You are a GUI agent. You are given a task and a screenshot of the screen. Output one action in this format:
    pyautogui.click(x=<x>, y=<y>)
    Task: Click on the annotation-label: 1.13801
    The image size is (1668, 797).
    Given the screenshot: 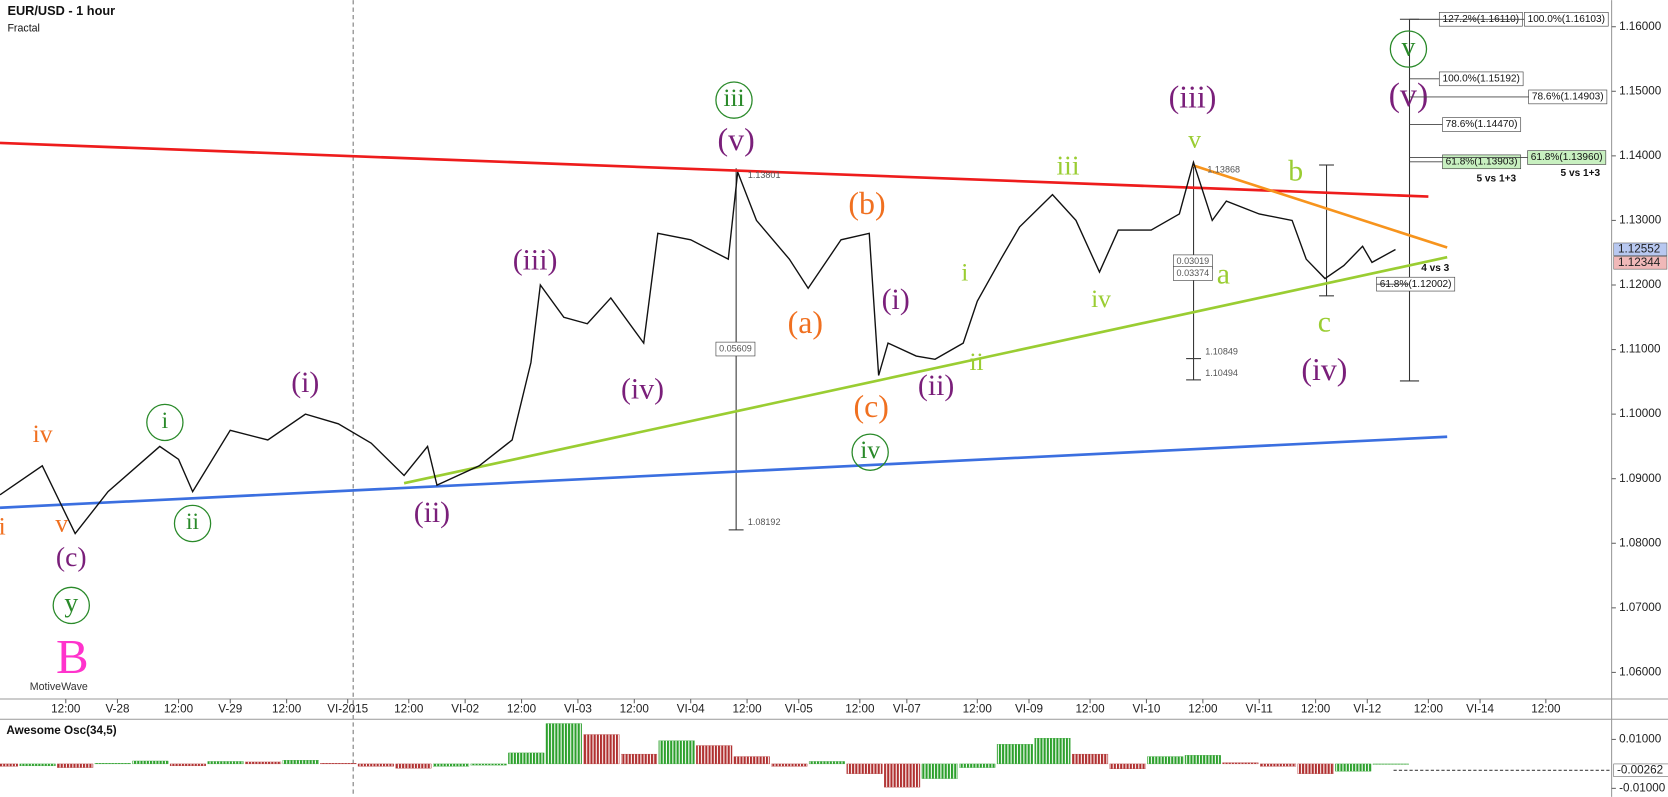 What is the action you would take?
    pyautogui.click(x=764, y=175)
    